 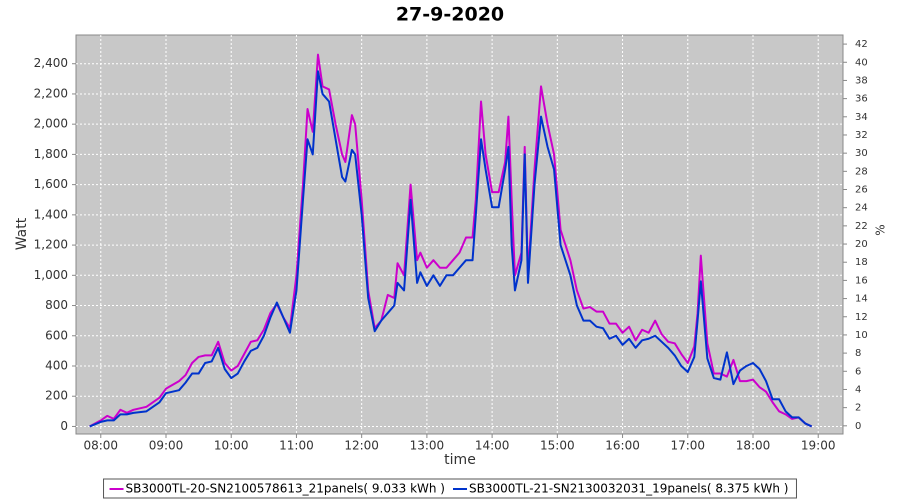 I want to click on x-tick-label: 09:00, so click(x=166, y=446).